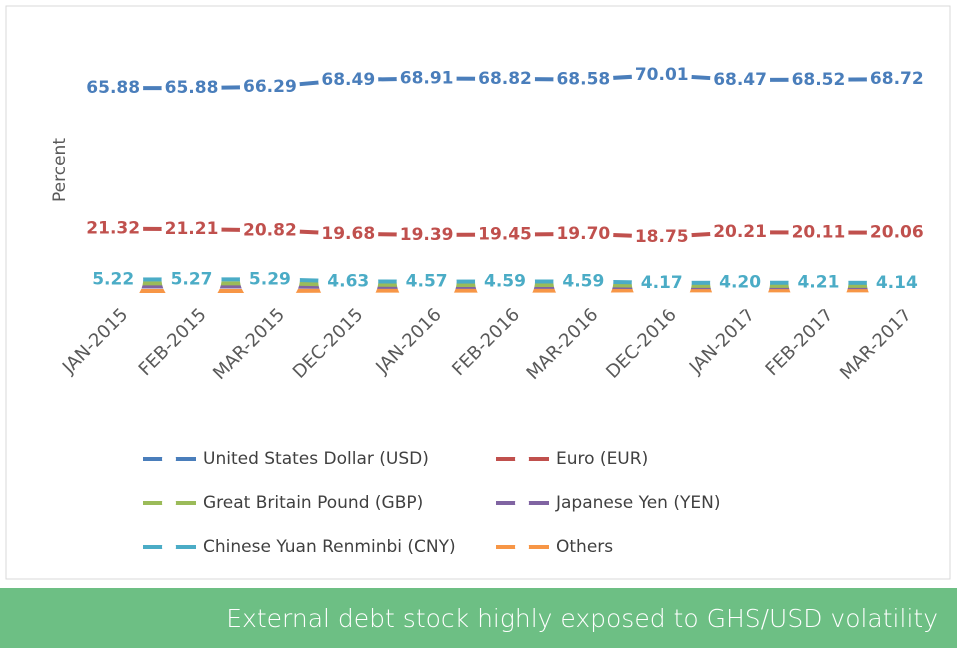 This screenshot has height=648, width=957. I want to click on data-label: 68.91, so click(427, 79).